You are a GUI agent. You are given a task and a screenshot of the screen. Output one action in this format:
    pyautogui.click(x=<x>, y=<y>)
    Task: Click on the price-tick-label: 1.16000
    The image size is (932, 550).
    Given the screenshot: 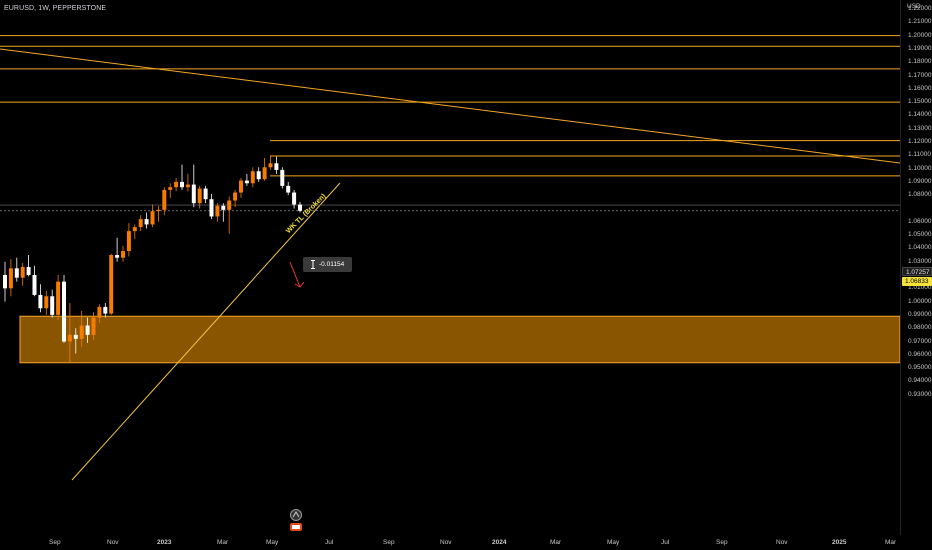 What is the action you would take?
    pyautogui.click(x=920, y=88)
    